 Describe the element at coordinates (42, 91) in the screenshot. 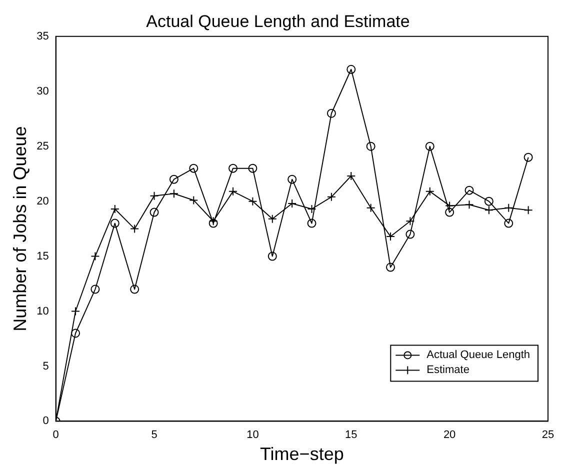

I see `y-tick-label: 30` at that location.